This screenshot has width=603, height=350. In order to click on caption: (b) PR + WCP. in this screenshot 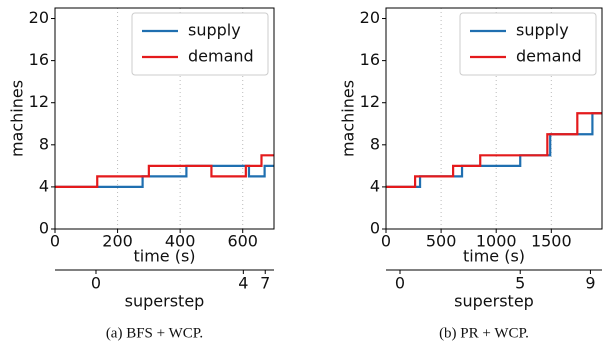, I will do `click(484, 333)`.